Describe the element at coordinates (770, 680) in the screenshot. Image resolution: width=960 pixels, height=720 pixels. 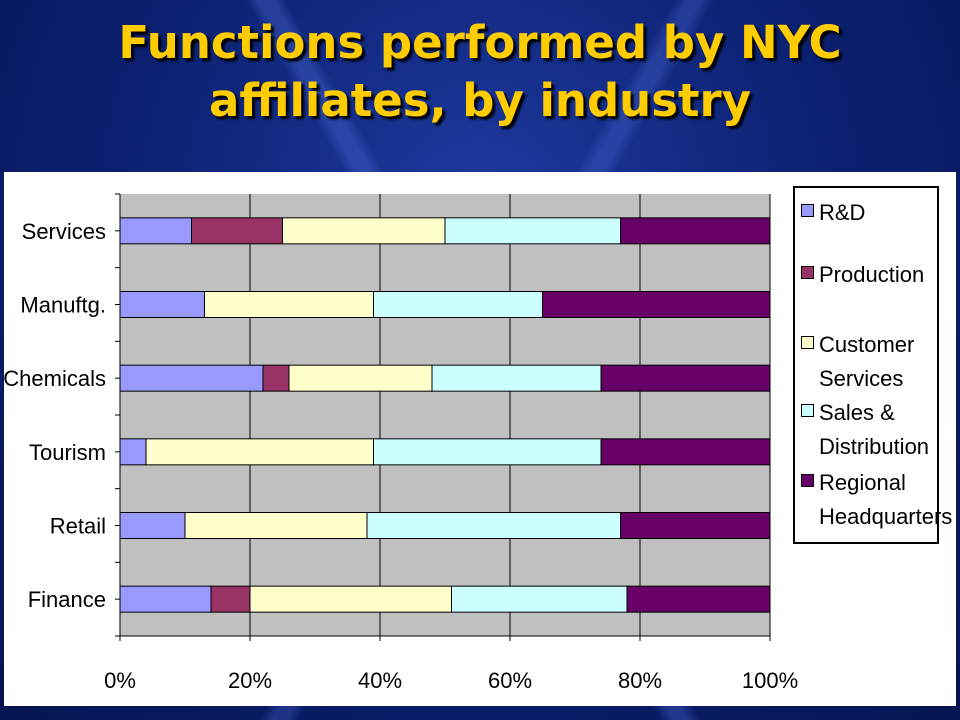
I see `x-tick-label: 100%` at that location.